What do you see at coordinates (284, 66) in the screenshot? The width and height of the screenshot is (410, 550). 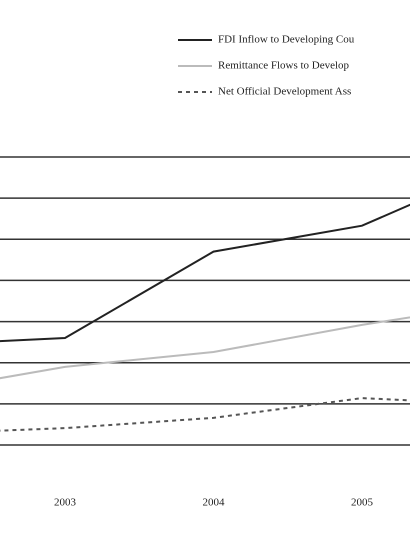 I see `legend-label: Remittance Flows to Develop` at bounding box center [284, 66].